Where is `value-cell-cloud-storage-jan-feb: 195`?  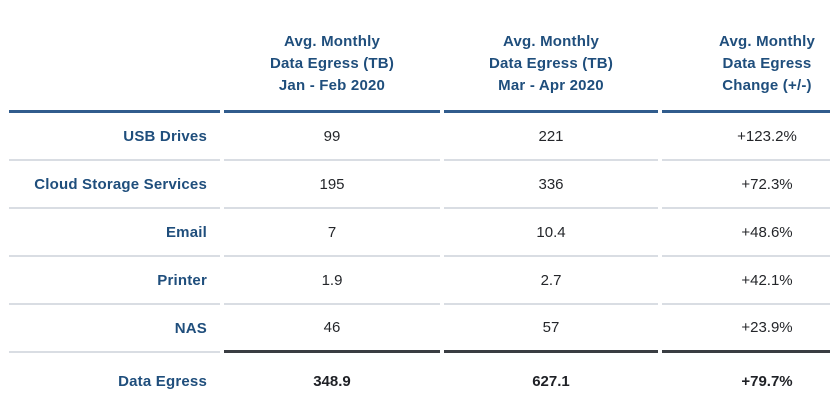 value-cell-cloud-storage-jan-feb: 195 is located at coordinates (332, 185).